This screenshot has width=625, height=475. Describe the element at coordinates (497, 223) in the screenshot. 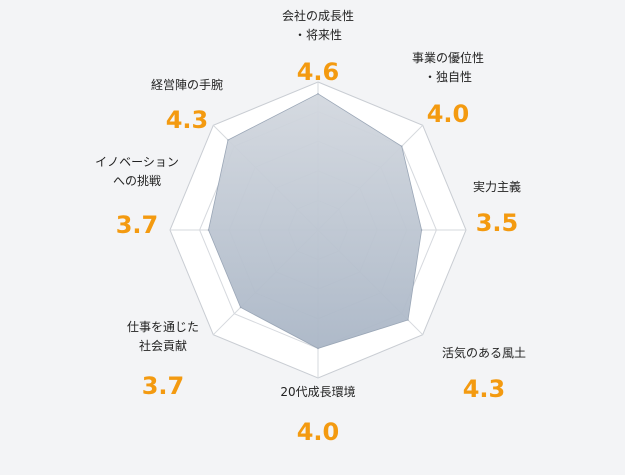

I see `axis-value-3: 3.5` at that location.